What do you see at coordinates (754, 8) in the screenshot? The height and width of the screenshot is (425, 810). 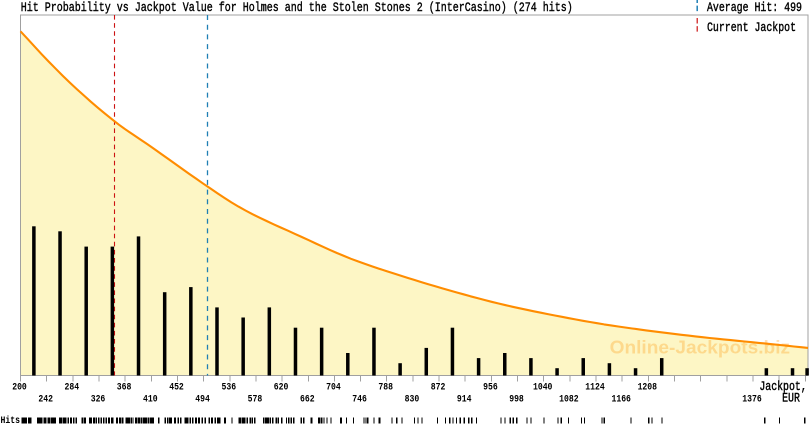 I see `svg-text: Average Hit: 499` at bounding box center [754, 8].